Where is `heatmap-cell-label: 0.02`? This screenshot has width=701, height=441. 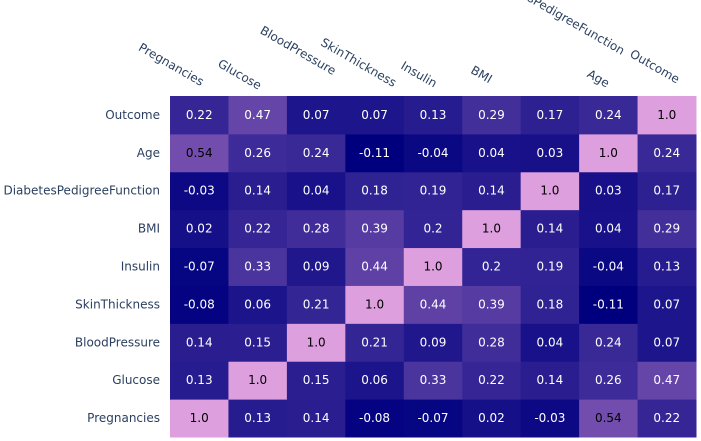
heatmap-cell-label: 0.02 is located at coordinates (199, 229).